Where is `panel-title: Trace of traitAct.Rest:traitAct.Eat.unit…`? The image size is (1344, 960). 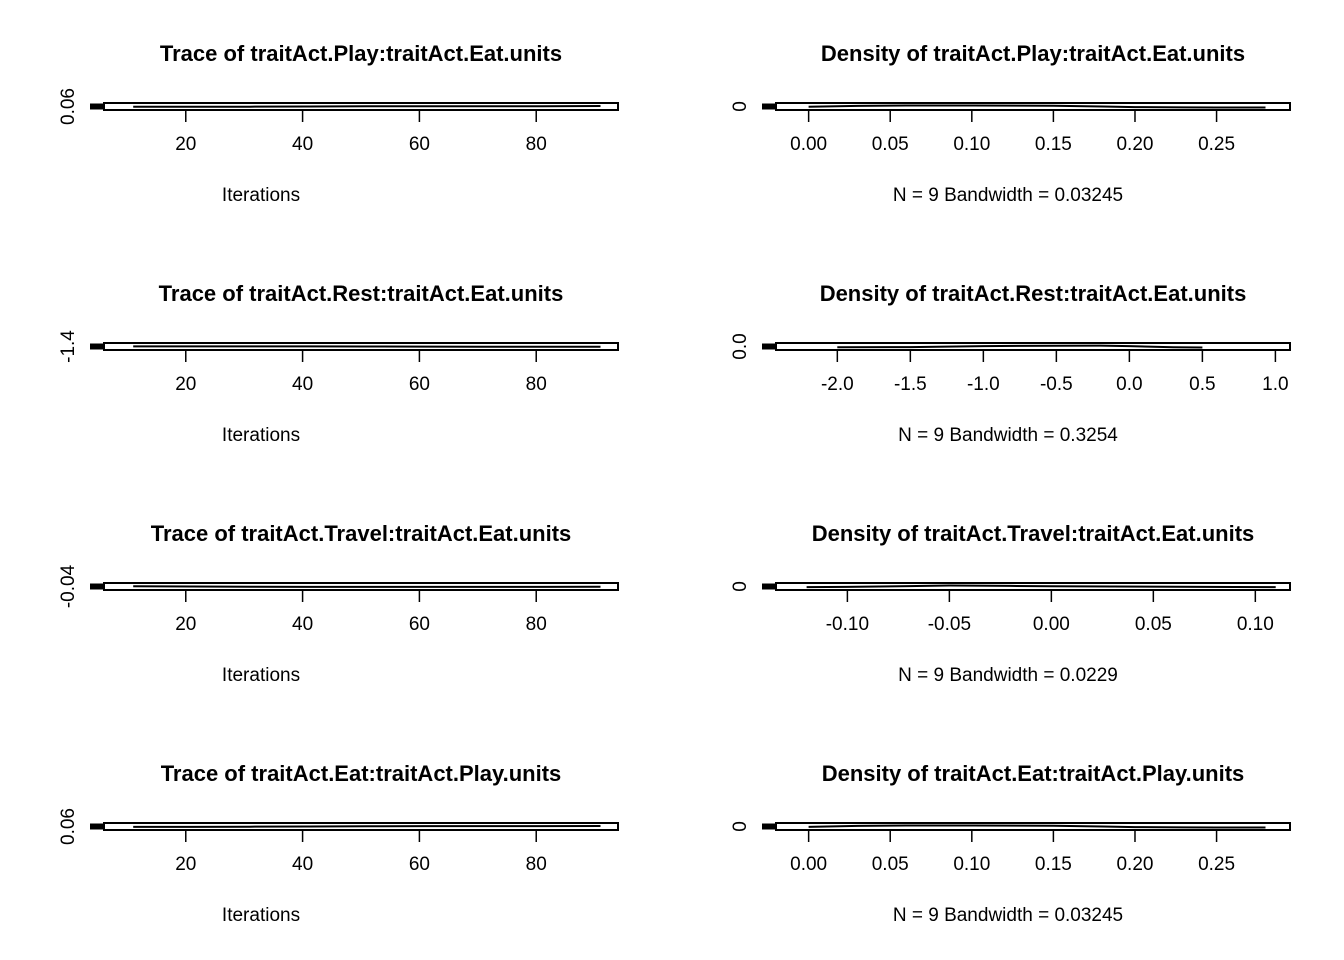 panel-title: Trace of traitAct.Rest:traitAct.Eat.unit… is located at coordinates (361, 293).